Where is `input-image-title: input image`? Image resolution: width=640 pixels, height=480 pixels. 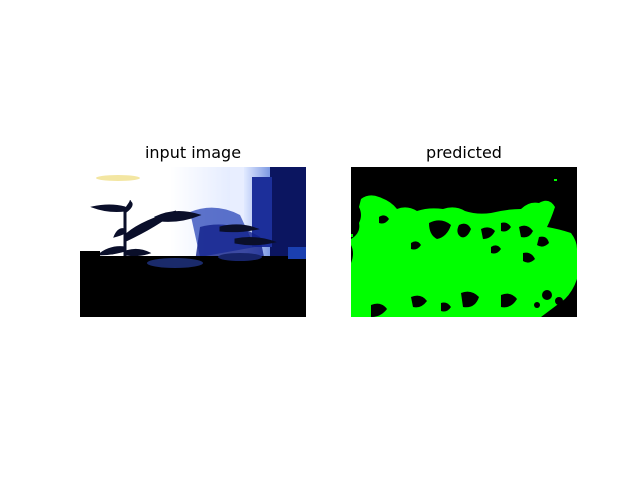
input-image-title: input image is located at coordinates (193, 152).